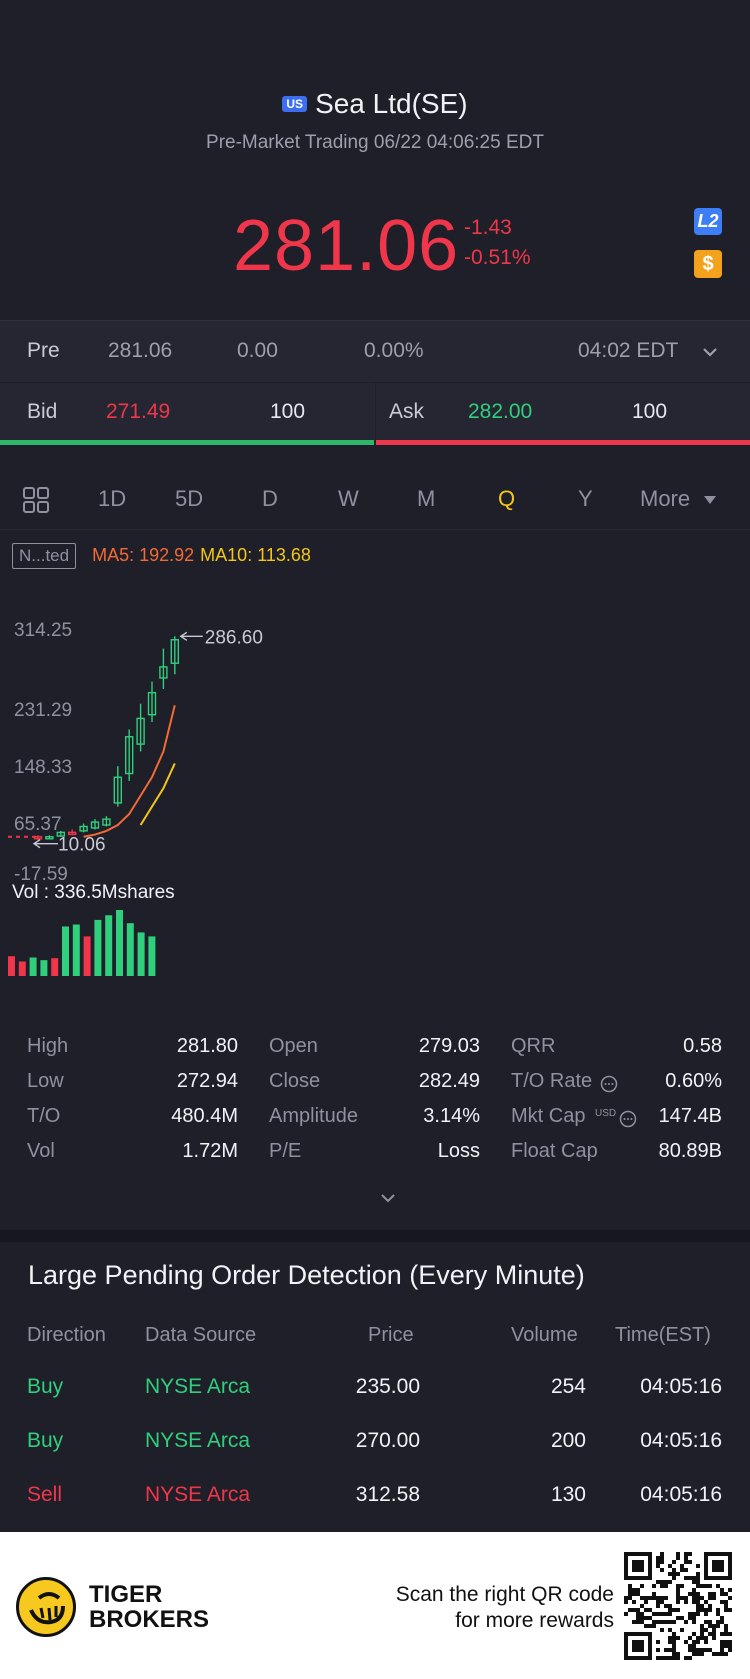 Image resolution: width=750 pixels, height=1679 pixels. Describe the element at coordinates (36, 500) in the screenshot. I see `layout-grid-icon` at that location.